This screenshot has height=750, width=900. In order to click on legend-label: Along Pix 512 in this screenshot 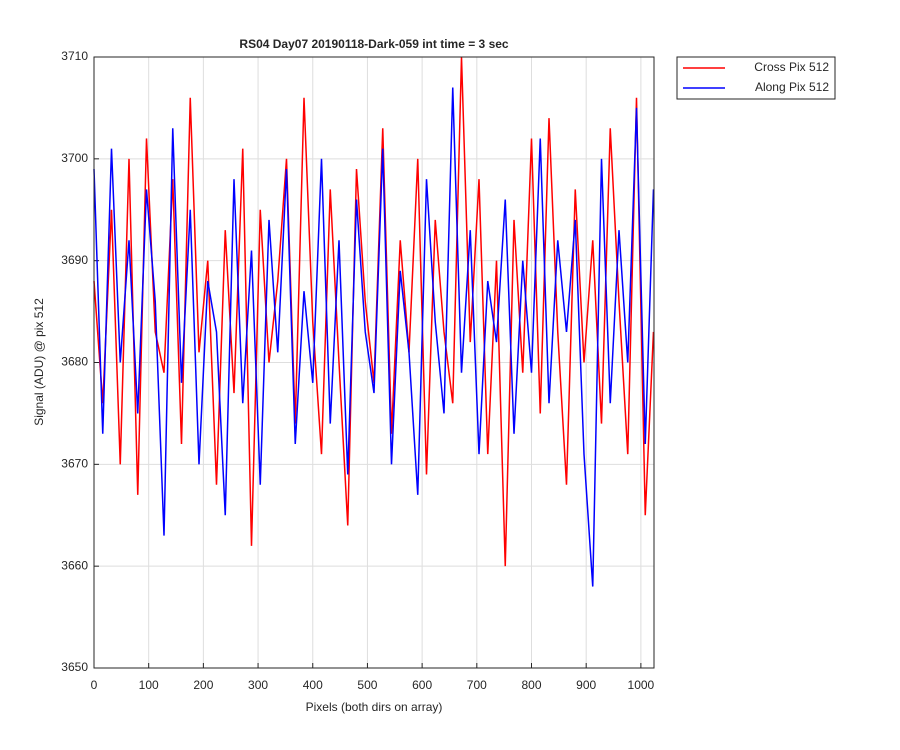, I will do `click(792, 87)`.